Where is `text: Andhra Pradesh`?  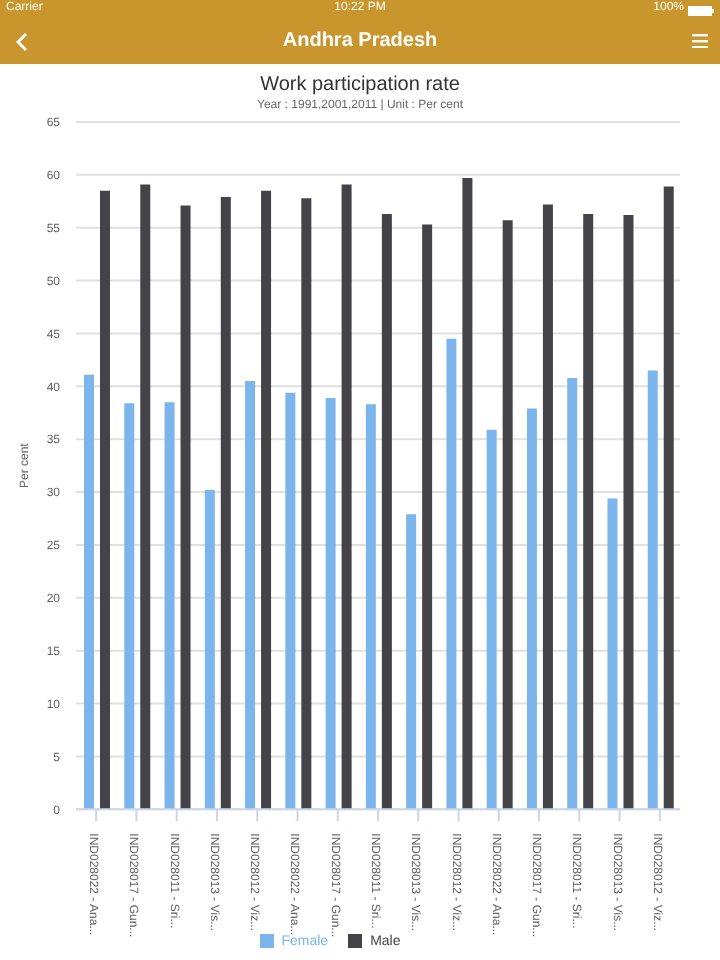 text: Andhra Pradesh is located at coordinates (360, 41).